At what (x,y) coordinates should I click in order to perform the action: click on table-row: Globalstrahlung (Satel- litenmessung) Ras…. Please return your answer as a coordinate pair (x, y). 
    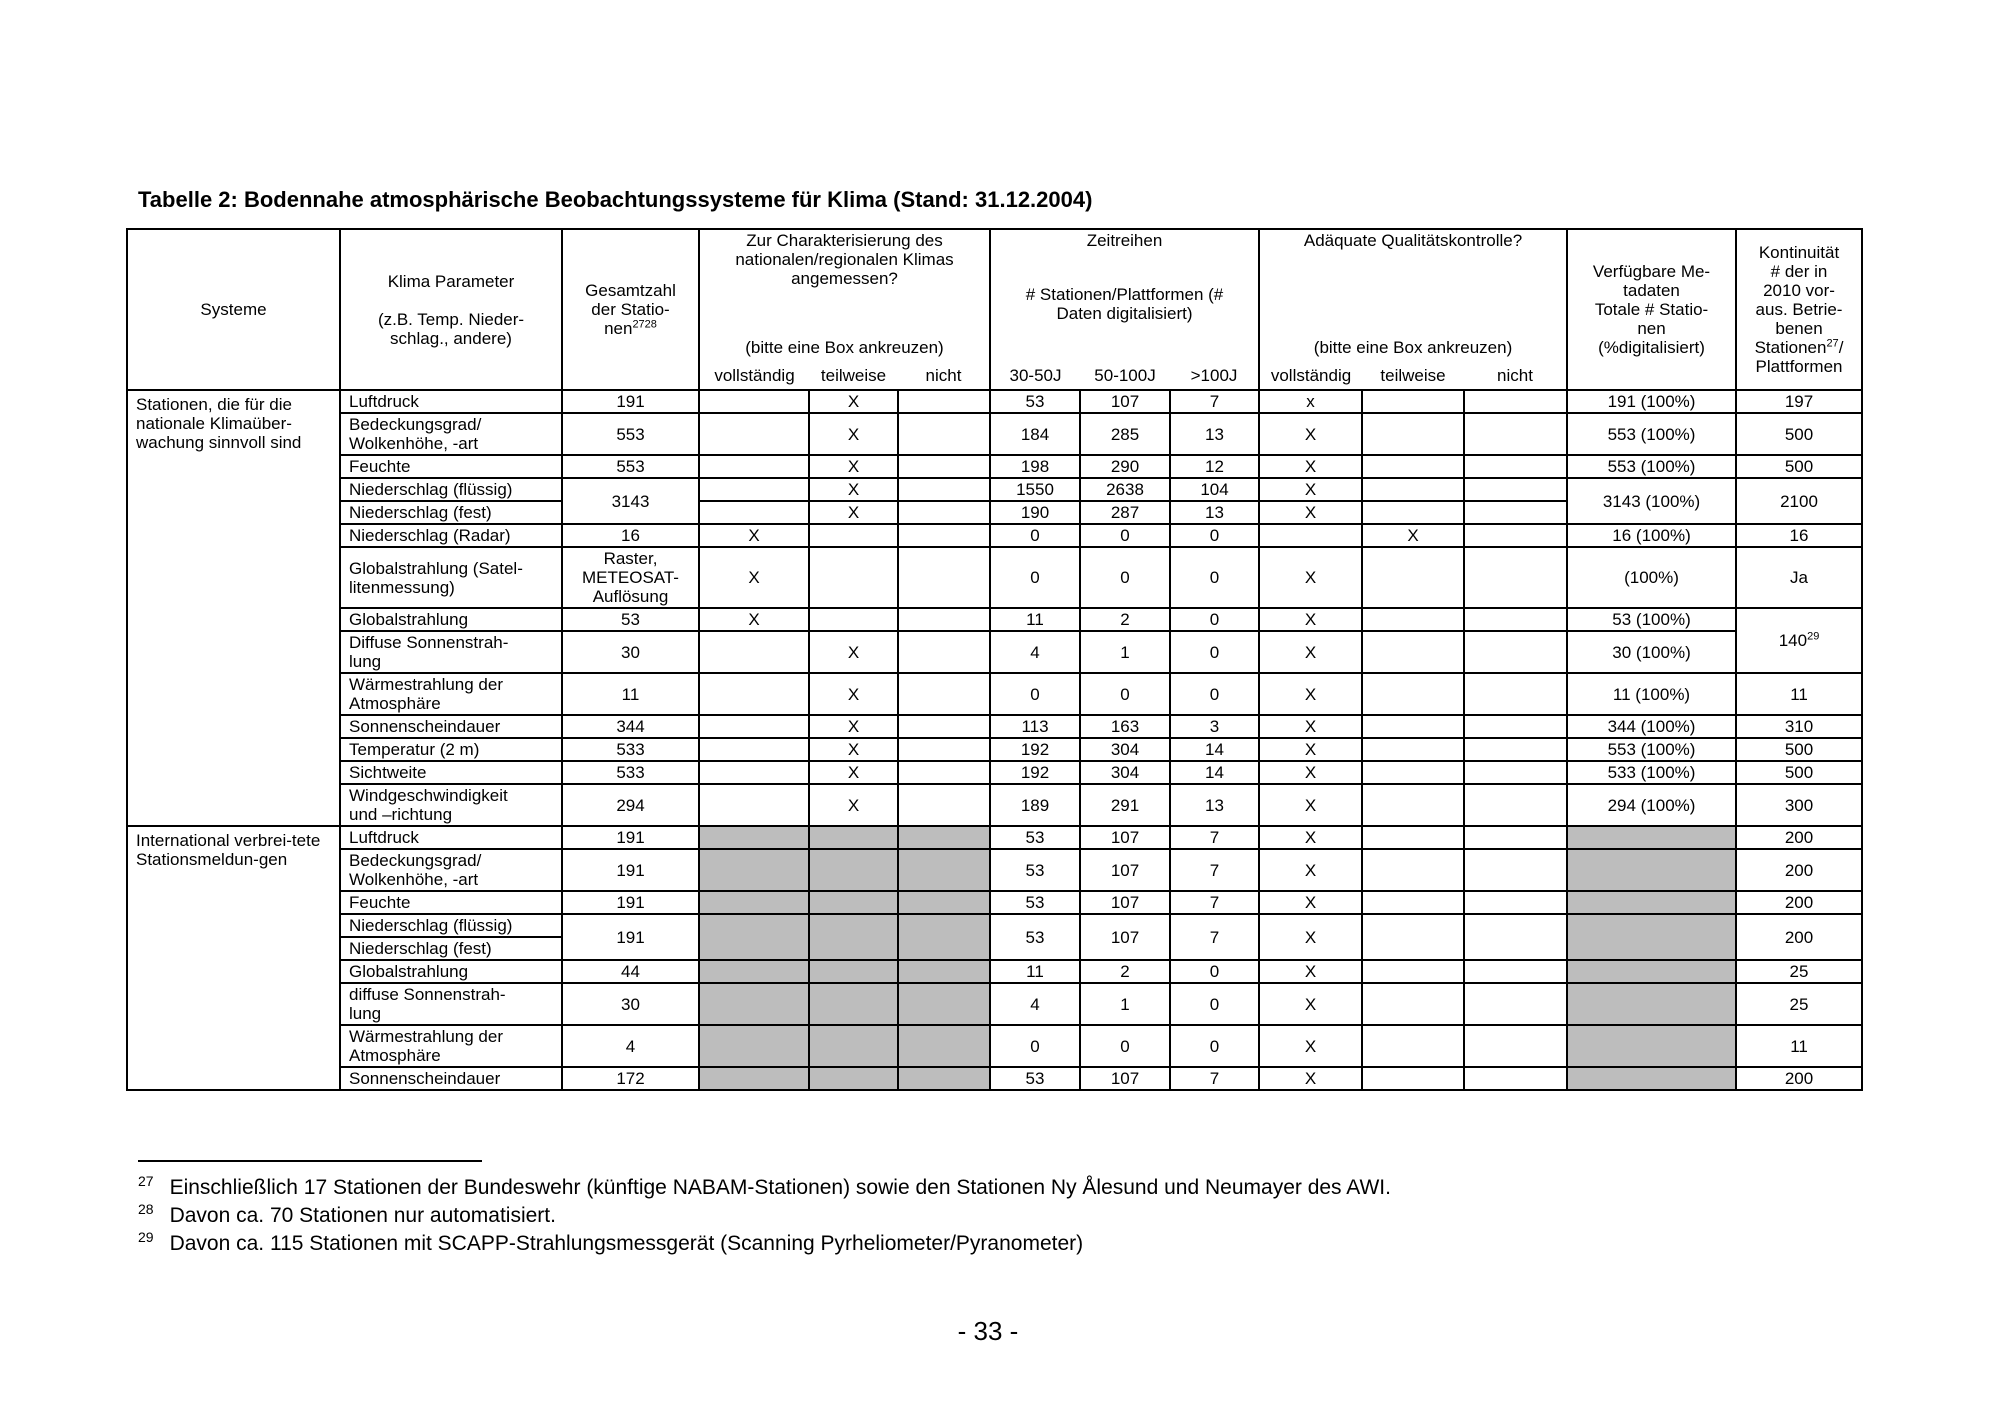
    Looking at the image, I should click on (995, 577).